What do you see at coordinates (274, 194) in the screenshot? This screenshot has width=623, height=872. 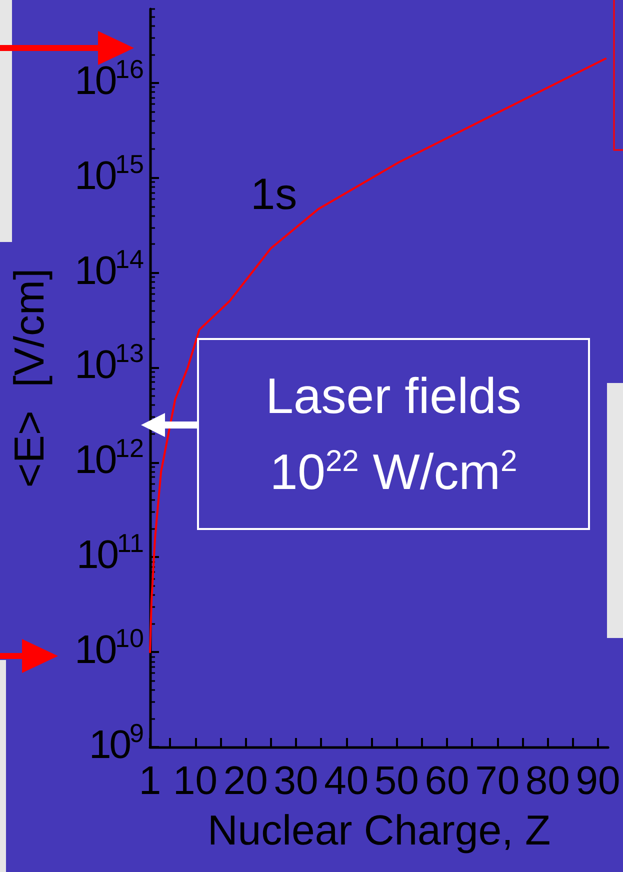 I see `series-label: 1s` at bounding box center [274, 194].